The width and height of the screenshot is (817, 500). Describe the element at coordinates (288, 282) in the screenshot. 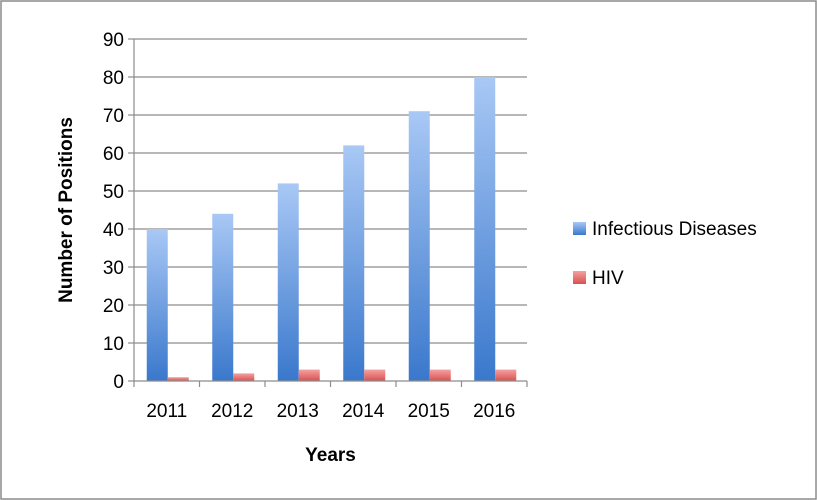

I see `bar-infectious-diseases-2013` at that location.